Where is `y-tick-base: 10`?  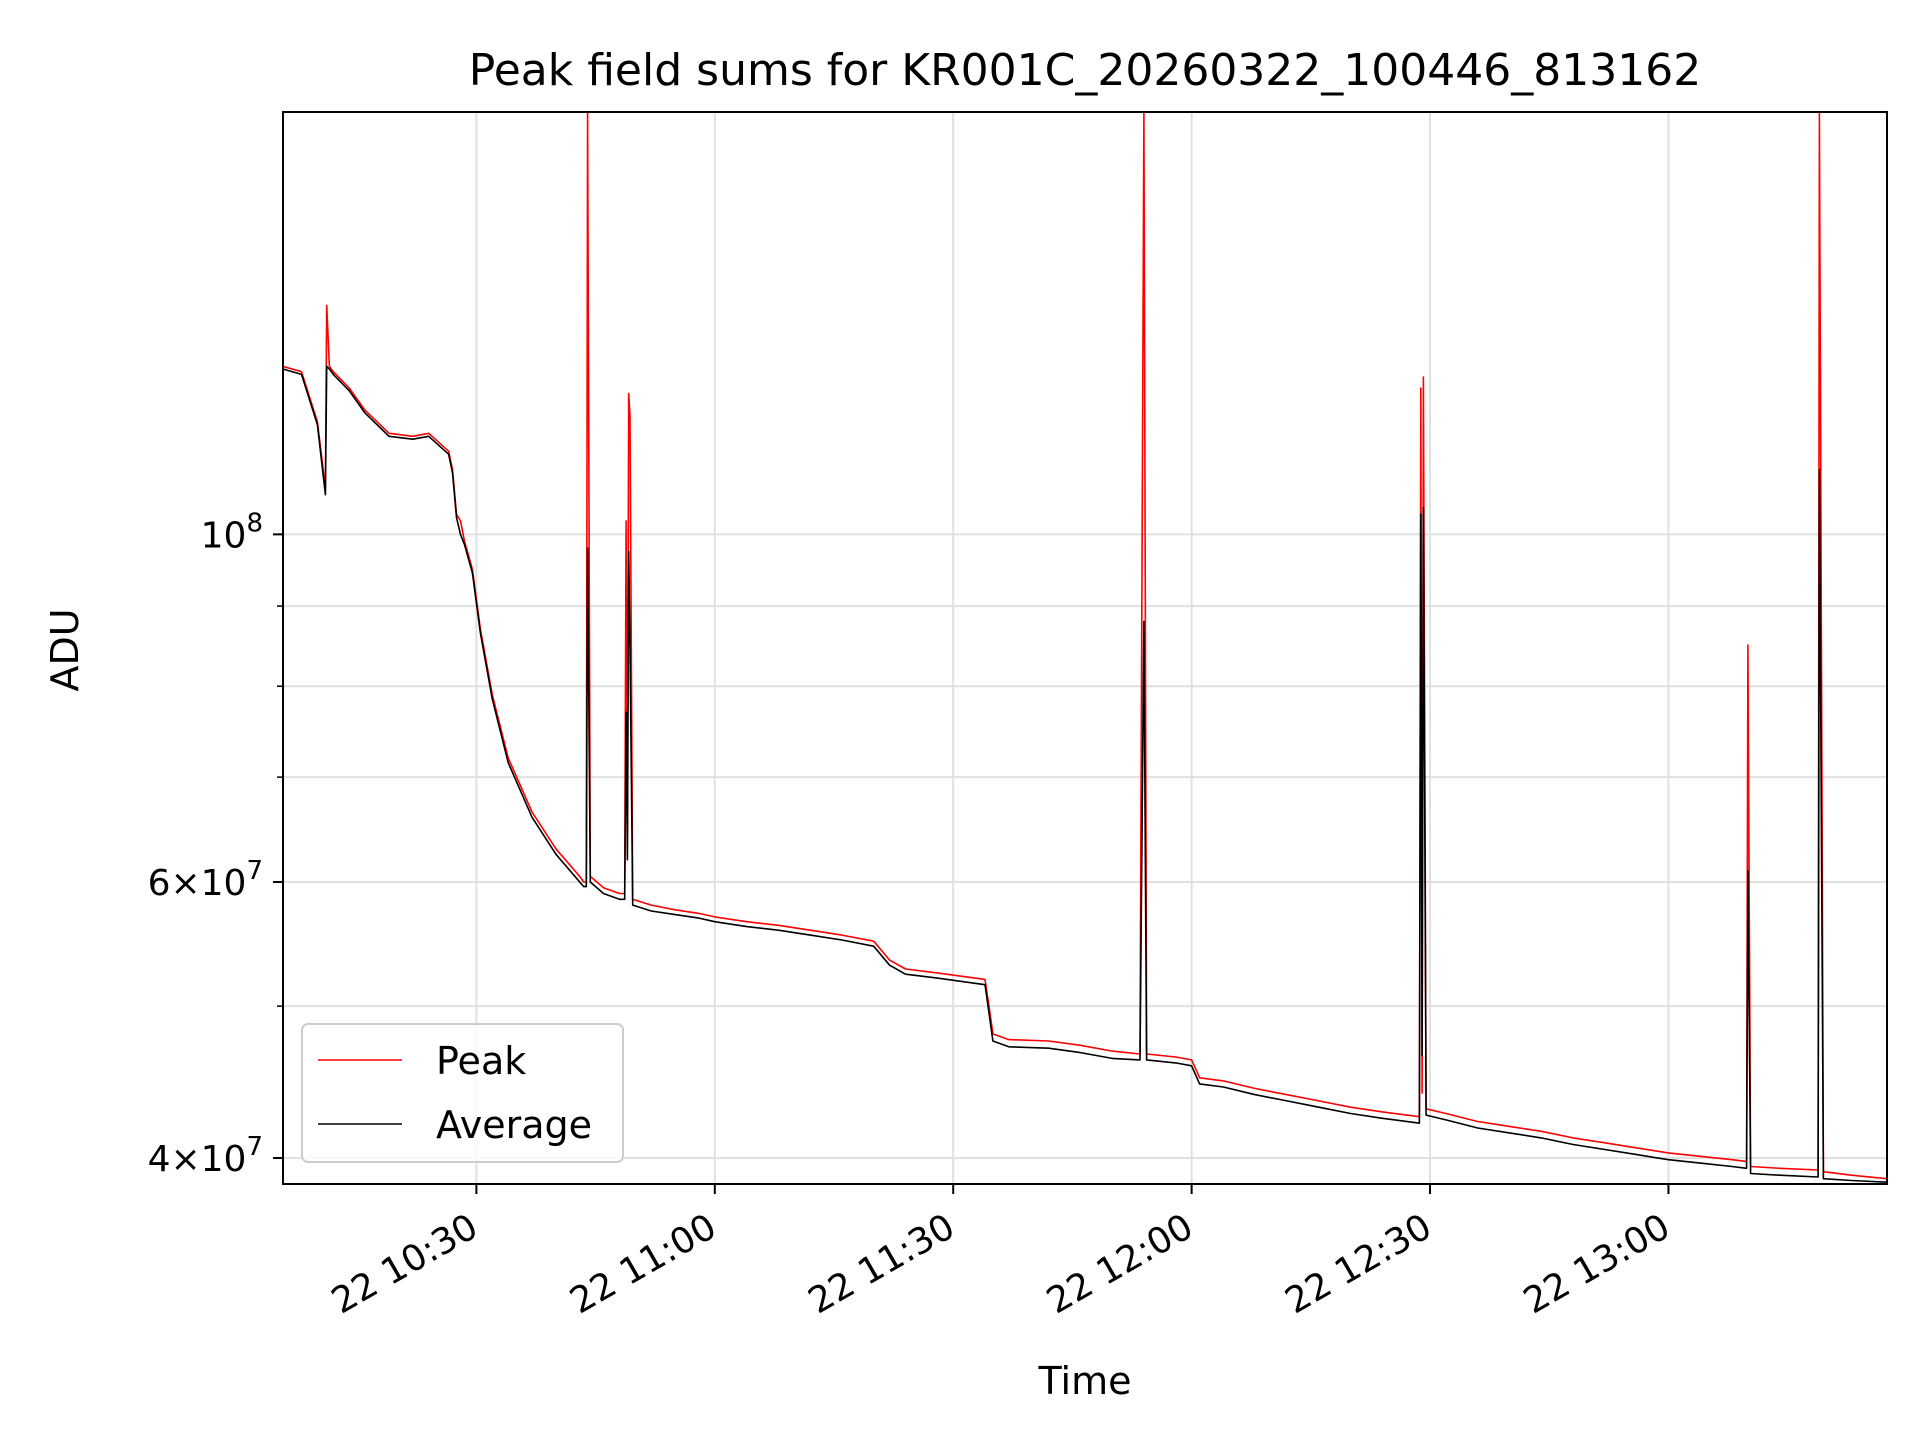 y-tick-base: 10 is located at coordinates (224, 535).